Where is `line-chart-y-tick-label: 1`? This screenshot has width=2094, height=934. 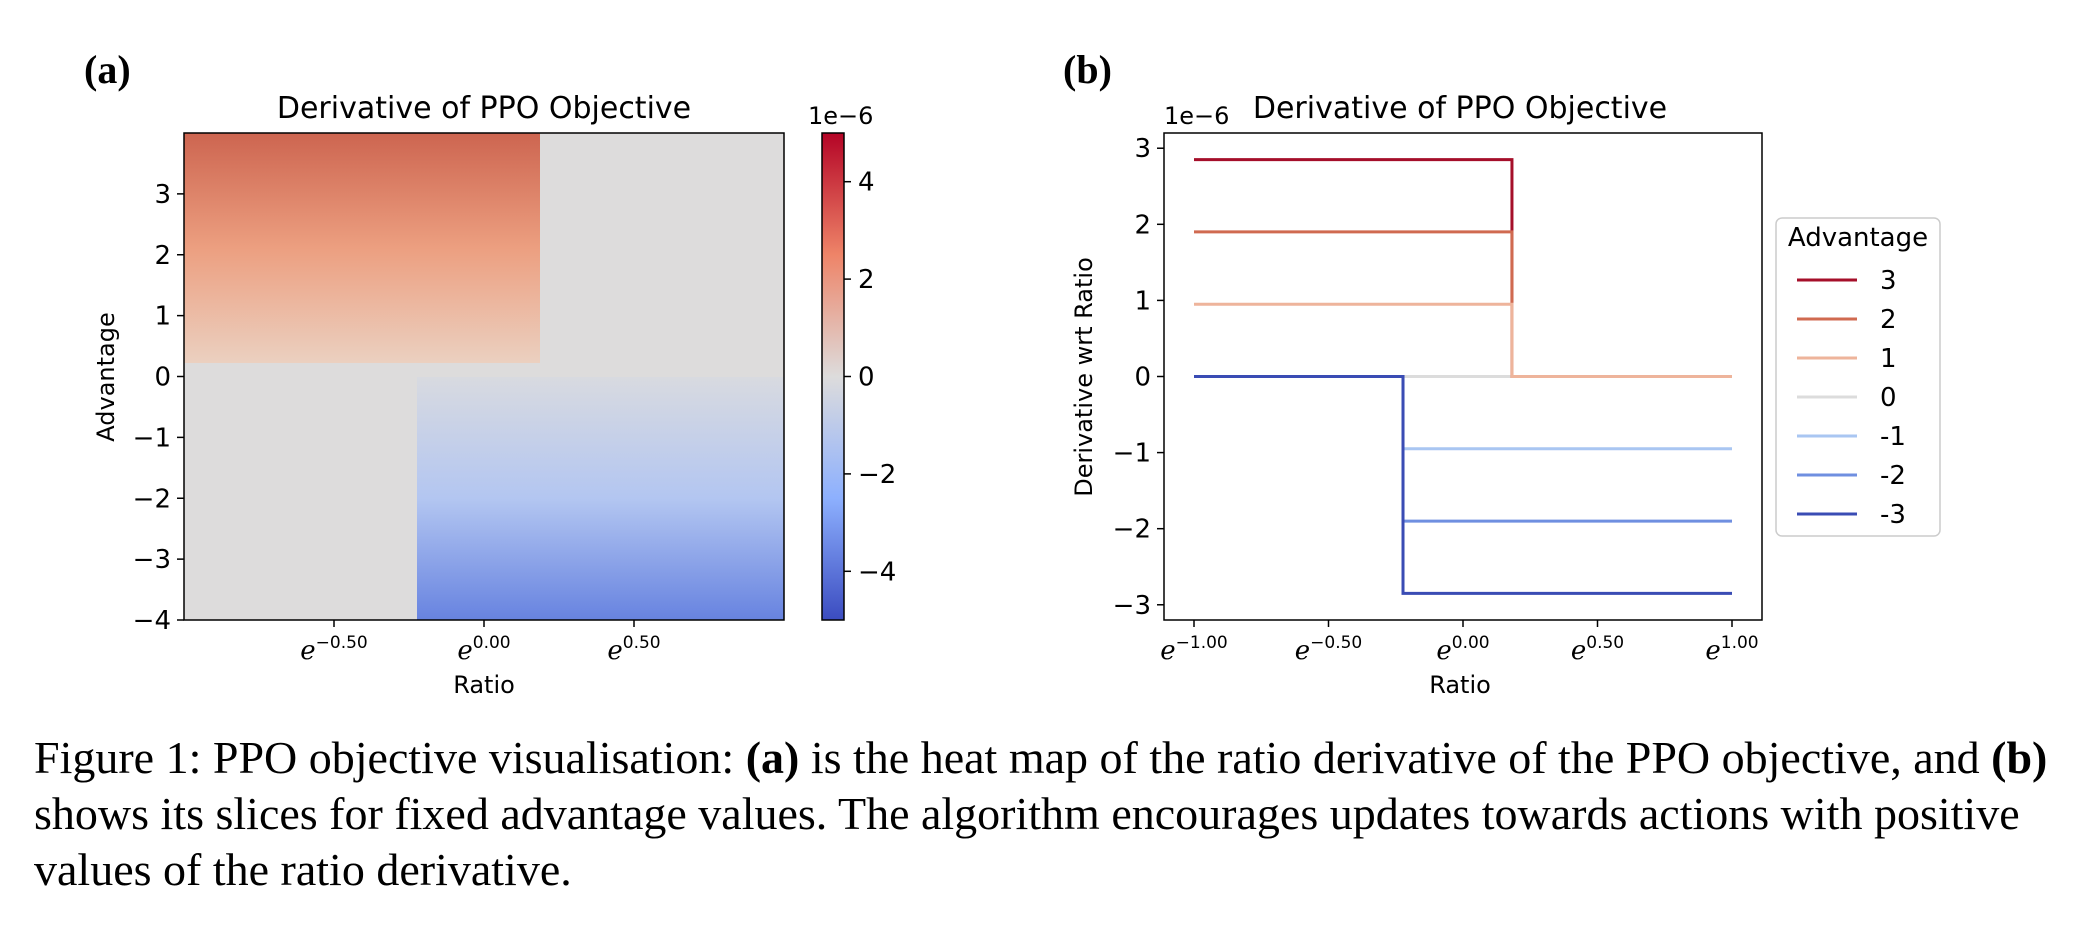 line-chart-y-tick-label: 1 is located at coordinates (1142, 301).